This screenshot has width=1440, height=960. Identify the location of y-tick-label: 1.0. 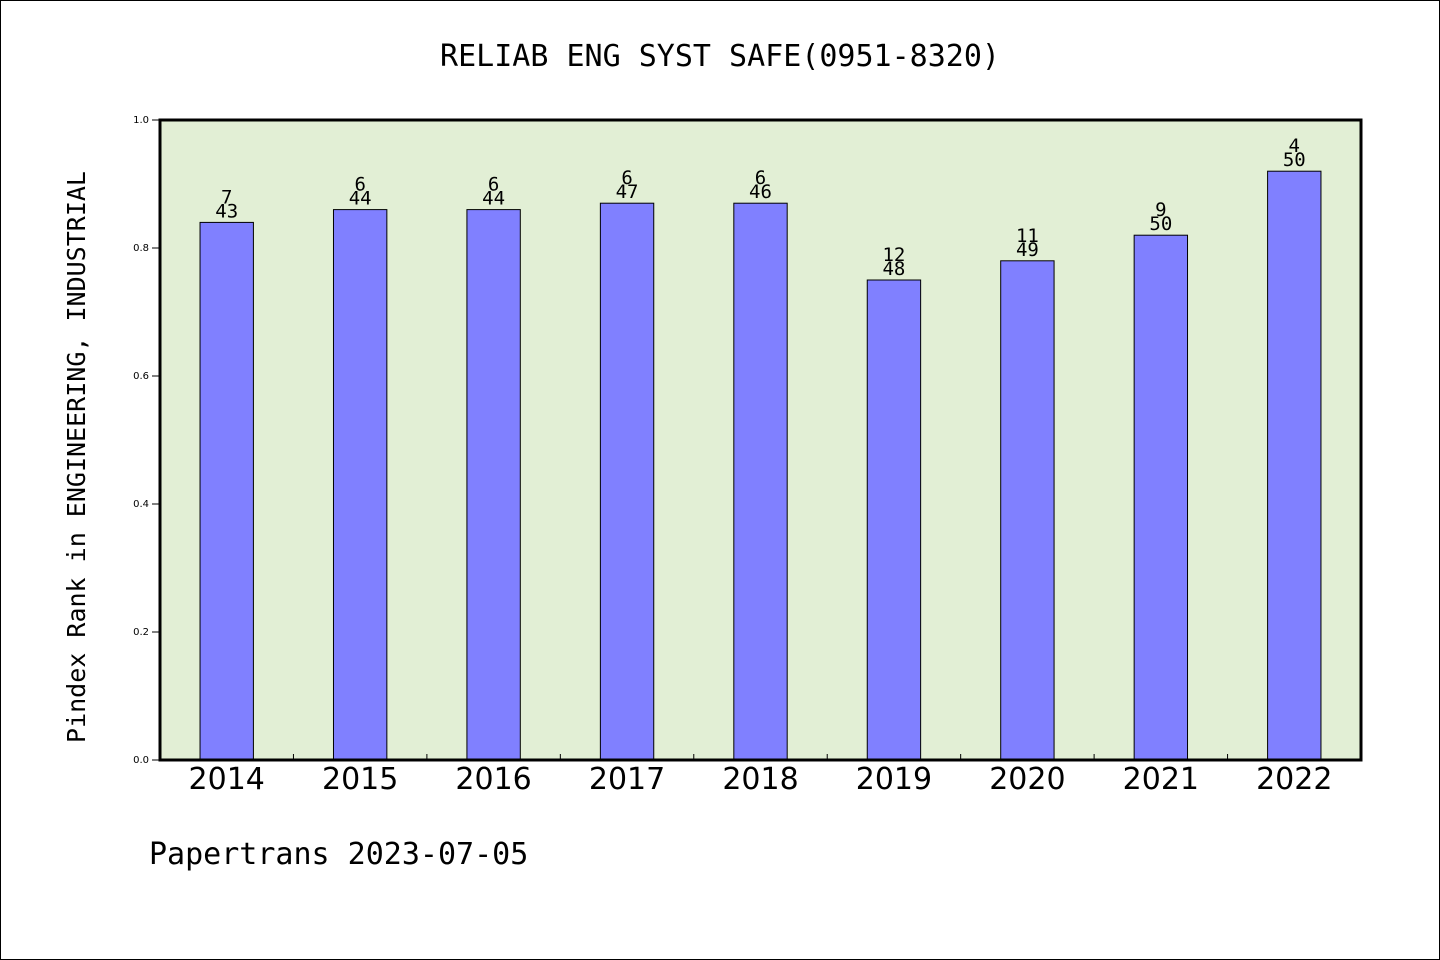
(141, 120).